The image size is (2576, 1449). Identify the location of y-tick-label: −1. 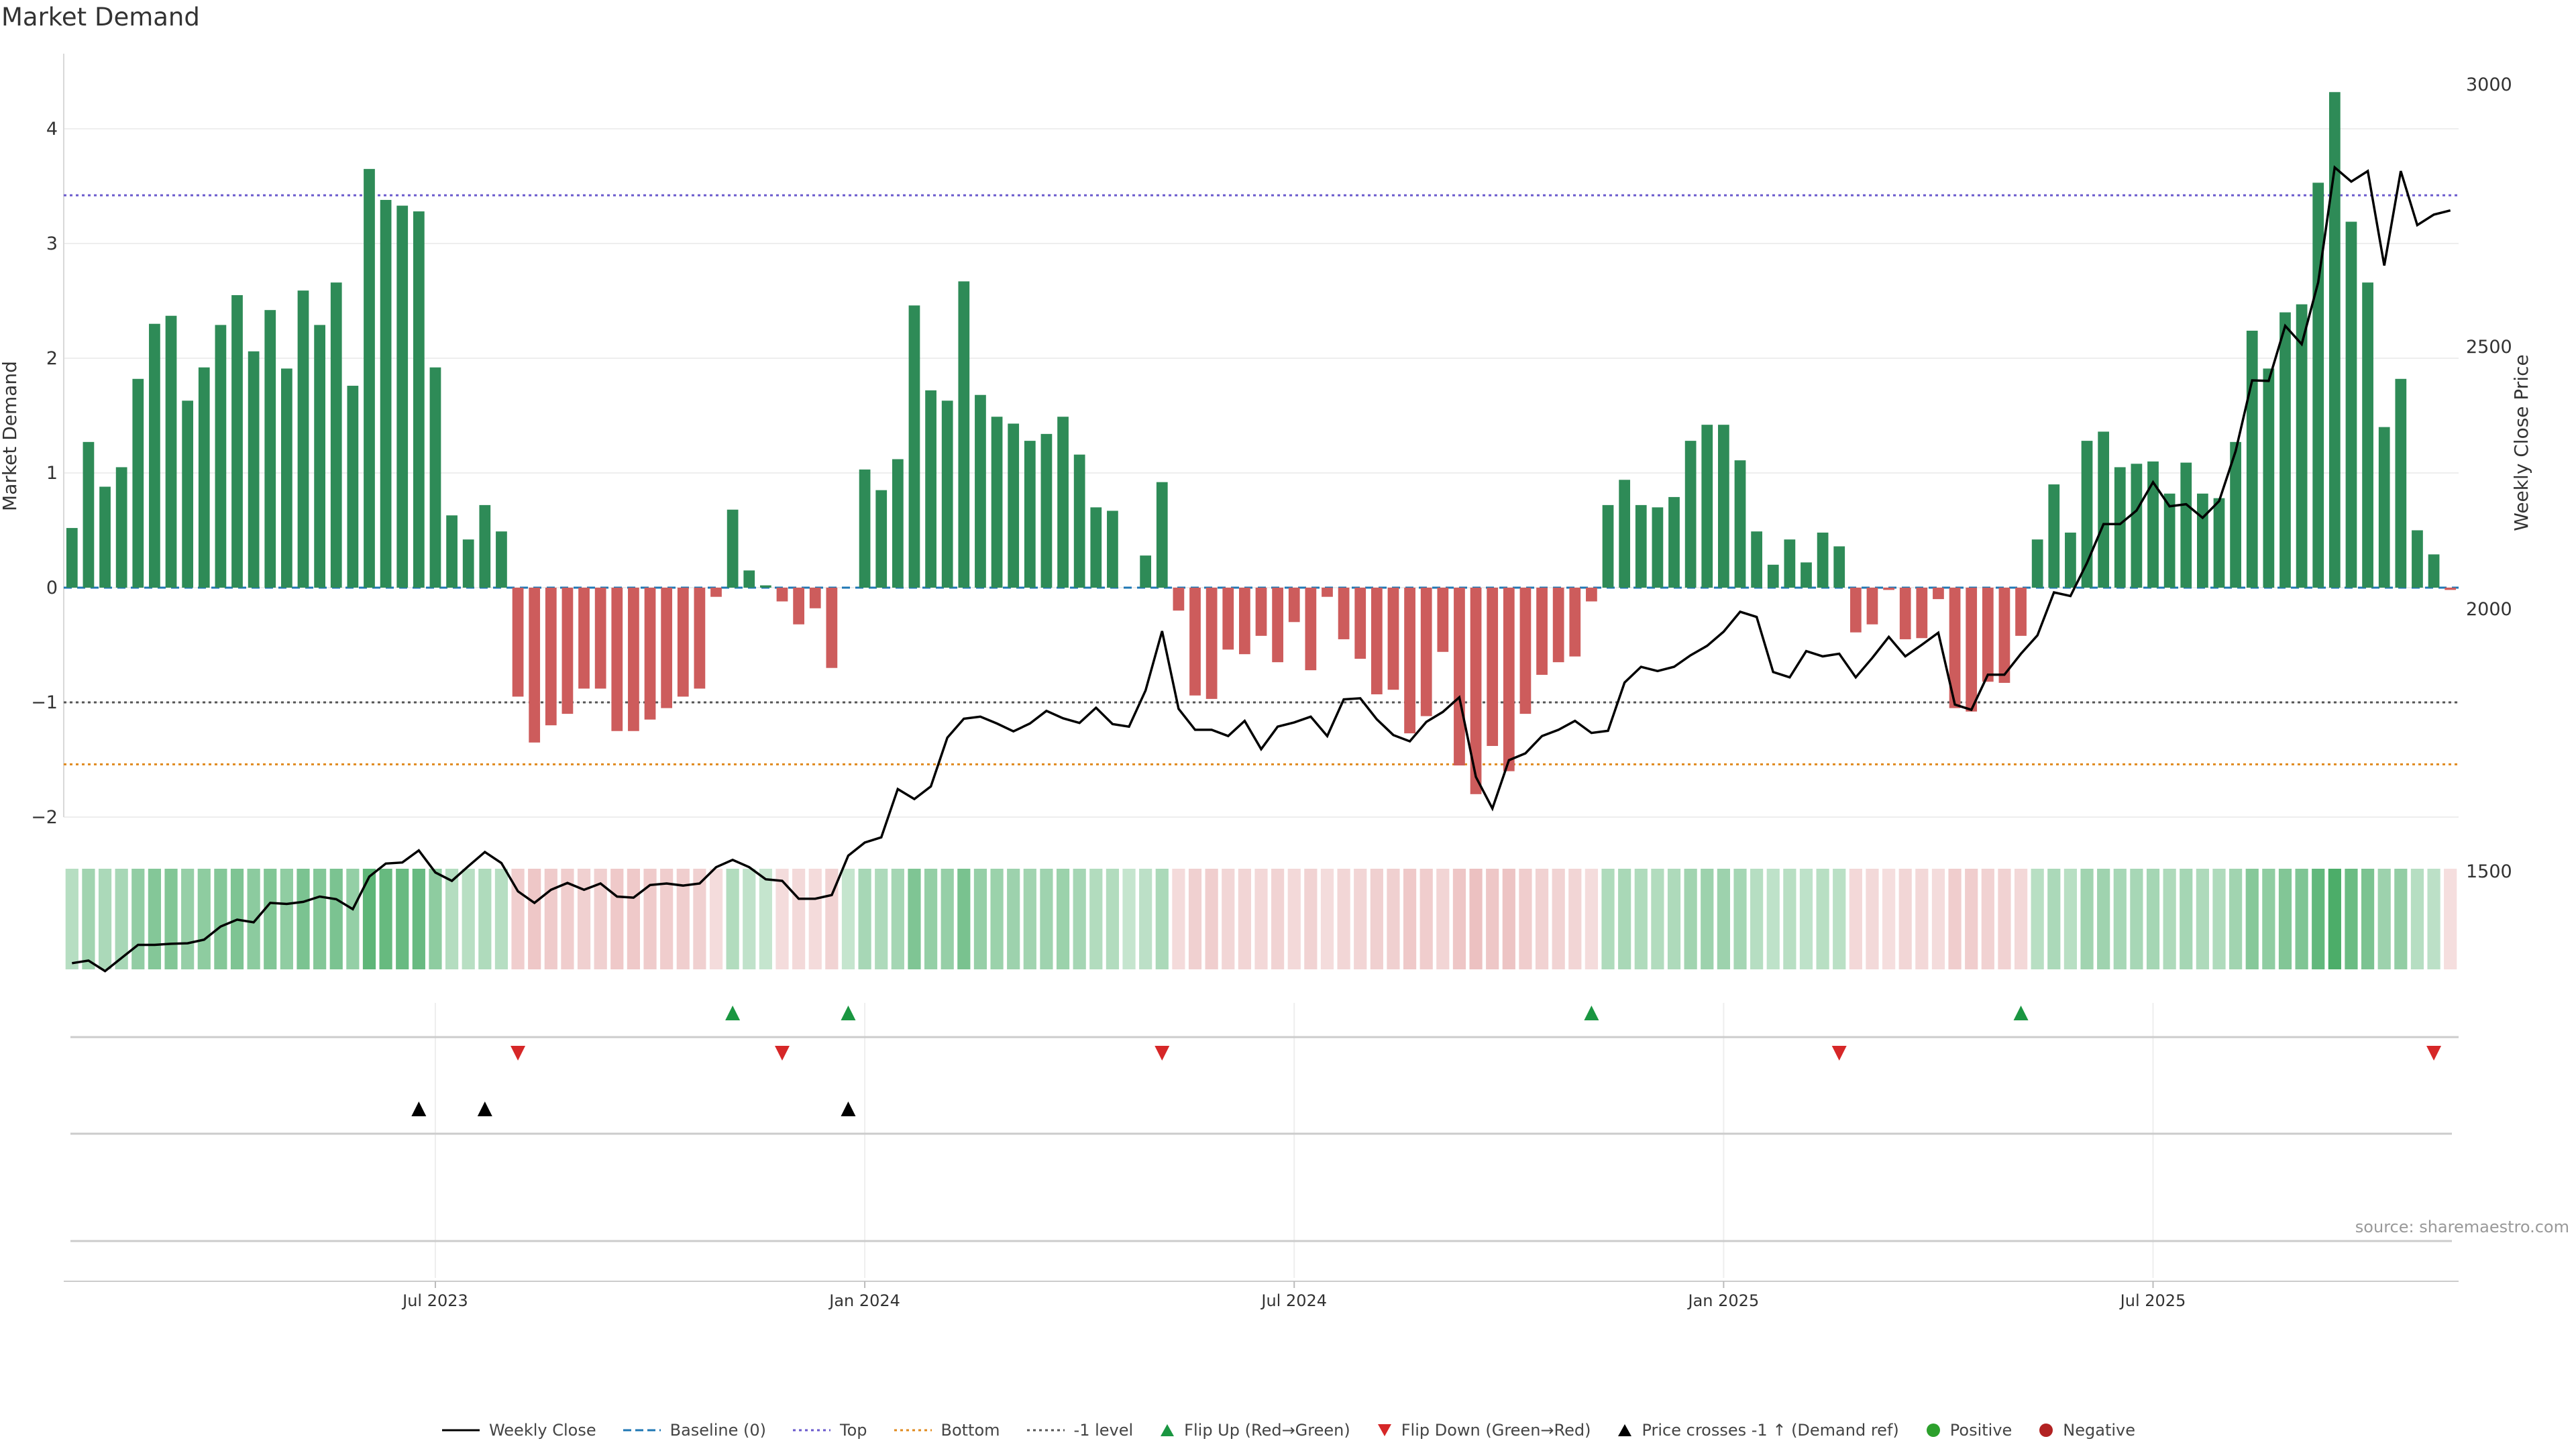
(44, 702).